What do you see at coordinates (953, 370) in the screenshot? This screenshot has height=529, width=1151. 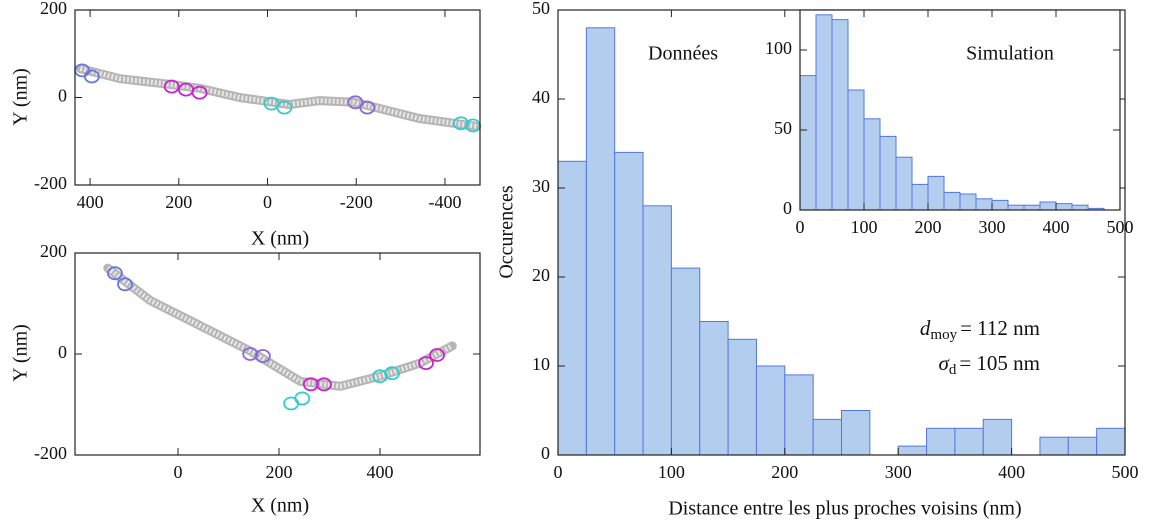 I see `stat-subscript: d` at bounding box center [953, 370].